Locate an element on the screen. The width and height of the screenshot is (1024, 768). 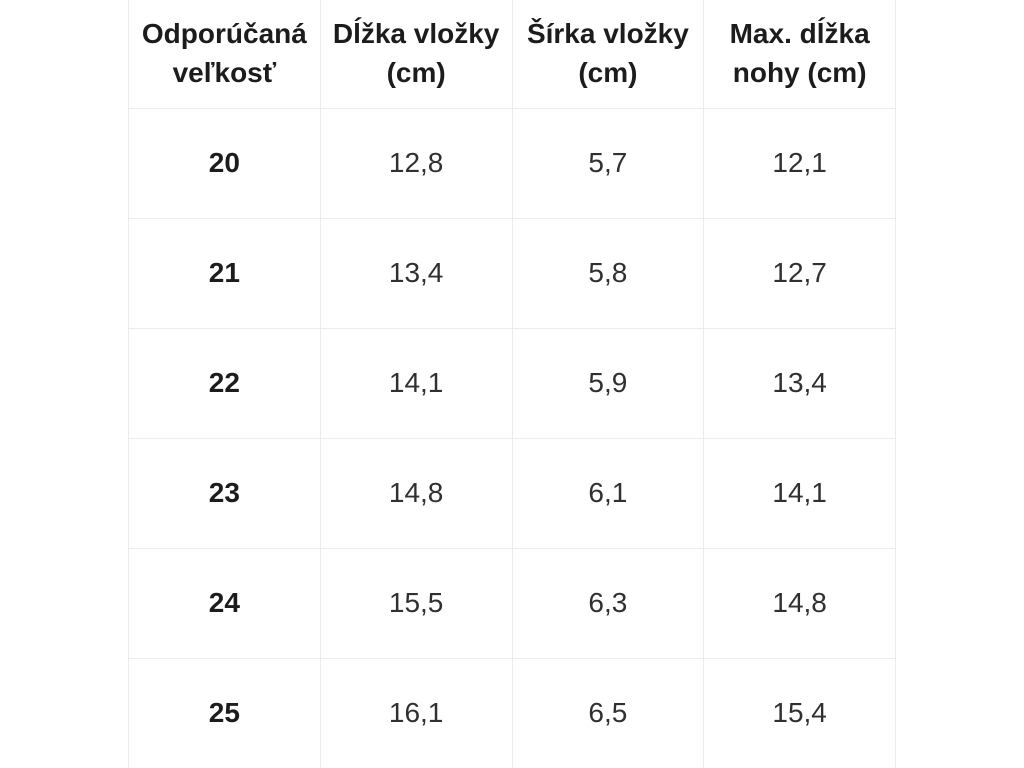
table-row: 24 15,5 6,3 14,8 is located at coordinates (512, 603).